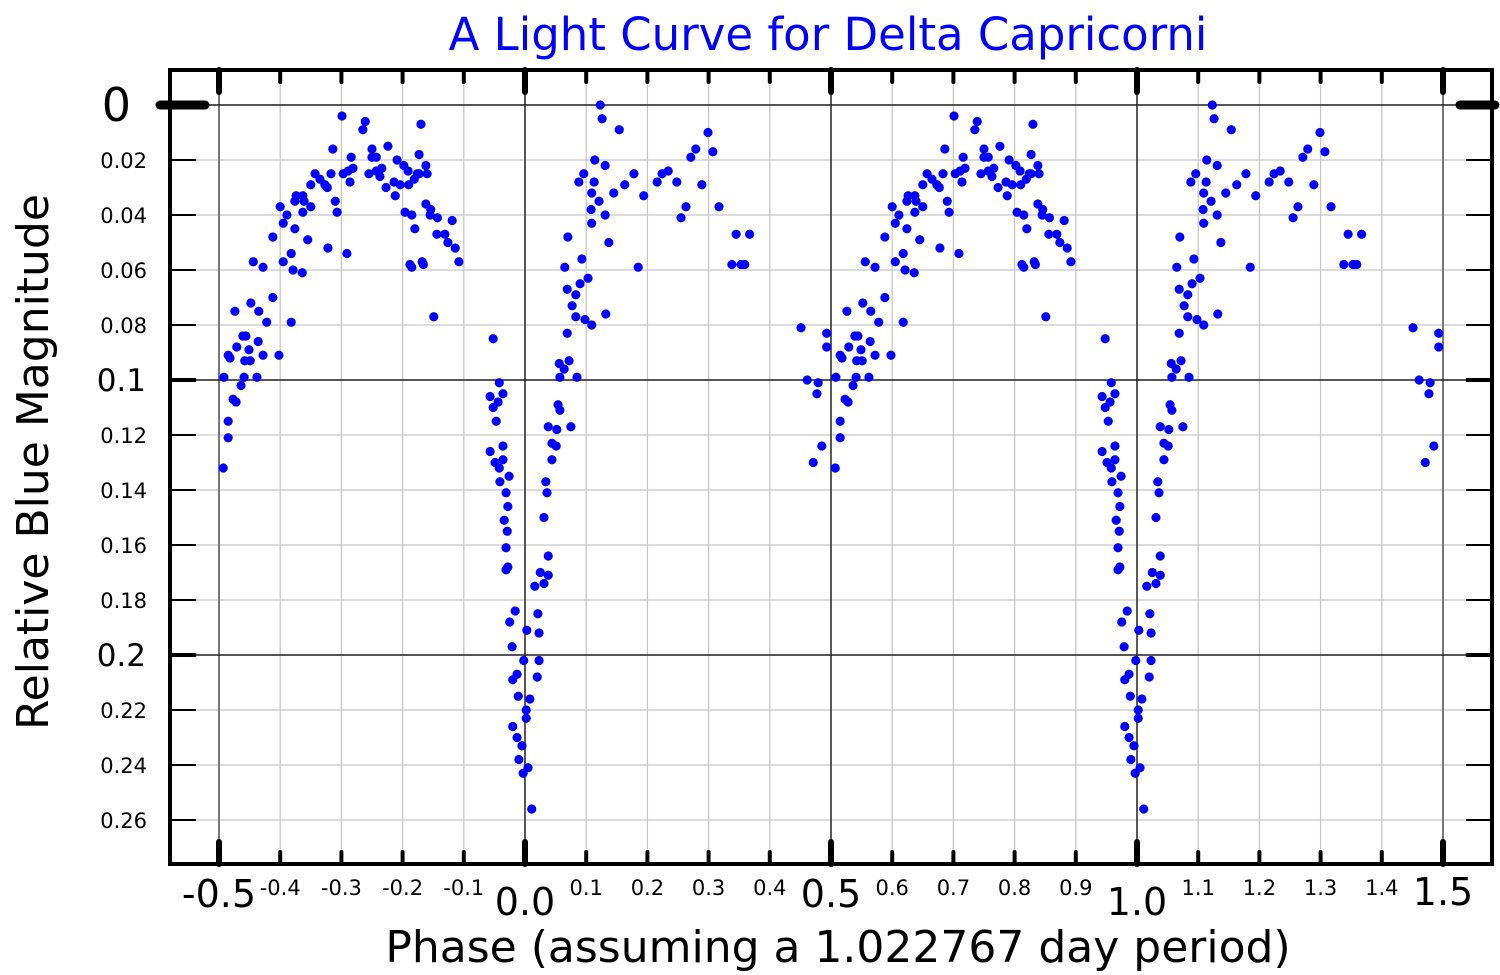 The image size is (1500, 975). What do you see at coordinates (116, 105) in the screenshot?
I see `y-tick-label-major: 0` at bounding box center [116, 105].